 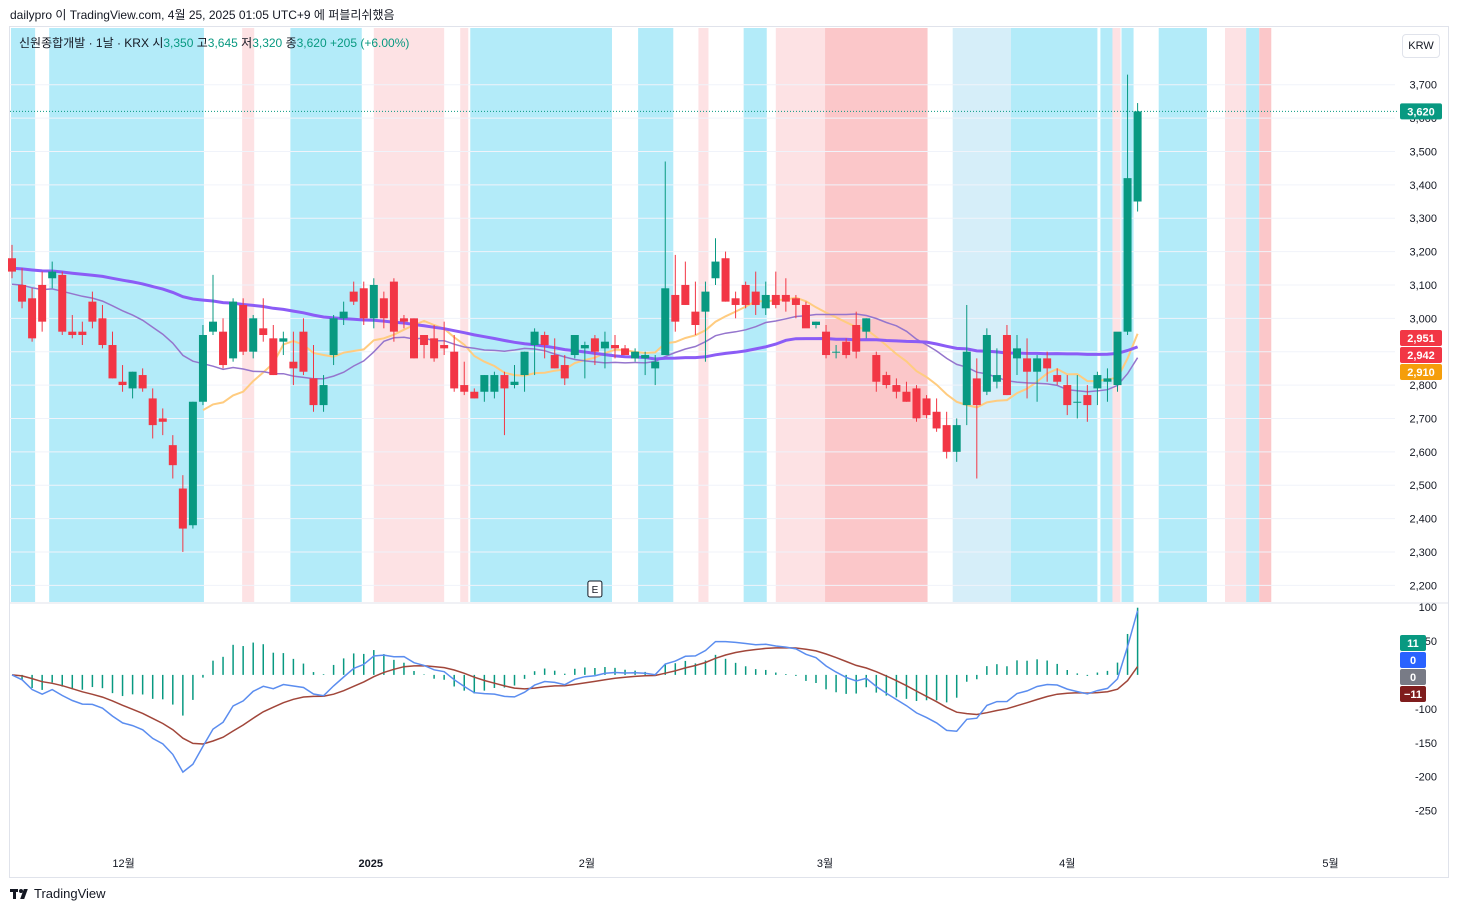 I want to click on close-value: 3,620, so click(x=311, y=43).